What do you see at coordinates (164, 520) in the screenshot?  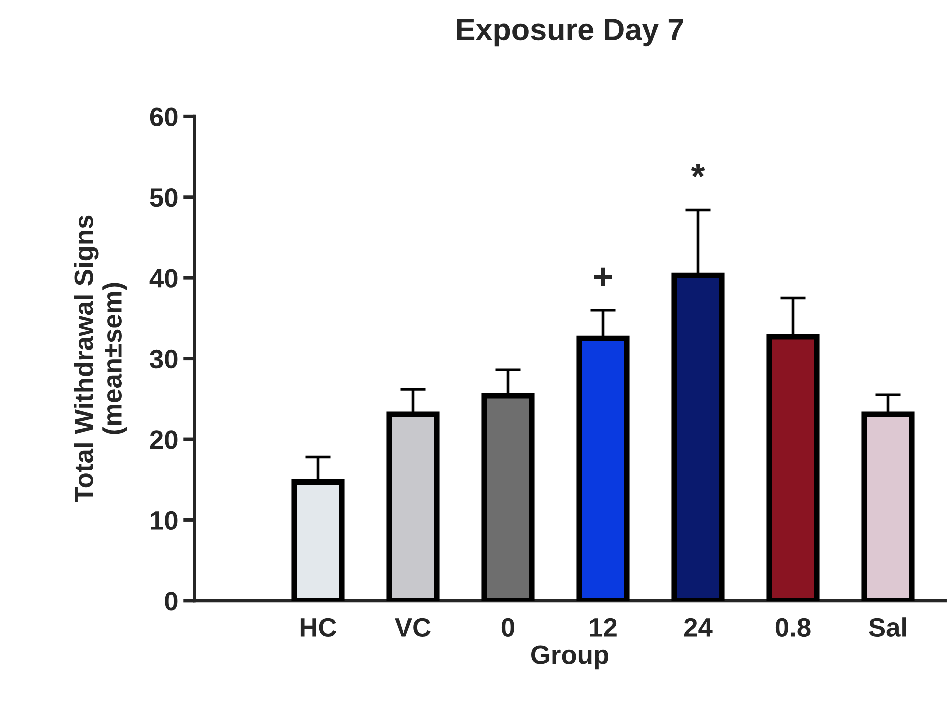 I see `y-tick-label: 10` at bounding box center [164, 520].